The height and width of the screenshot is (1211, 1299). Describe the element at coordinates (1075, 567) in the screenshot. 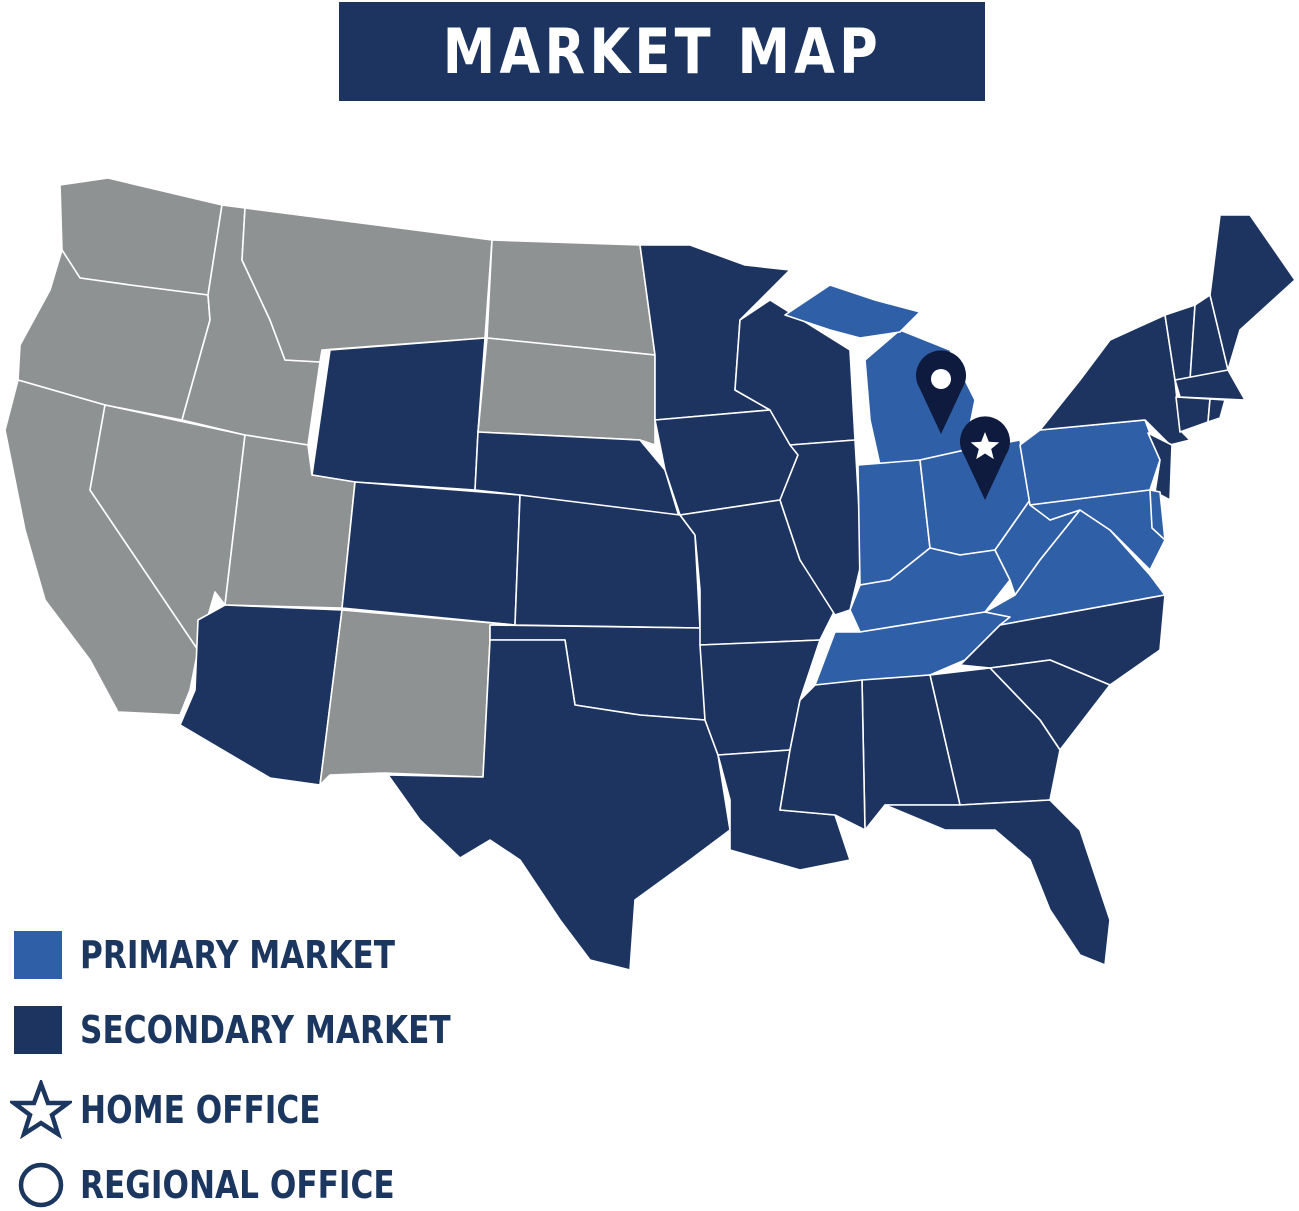

I see `state-va` at that location.